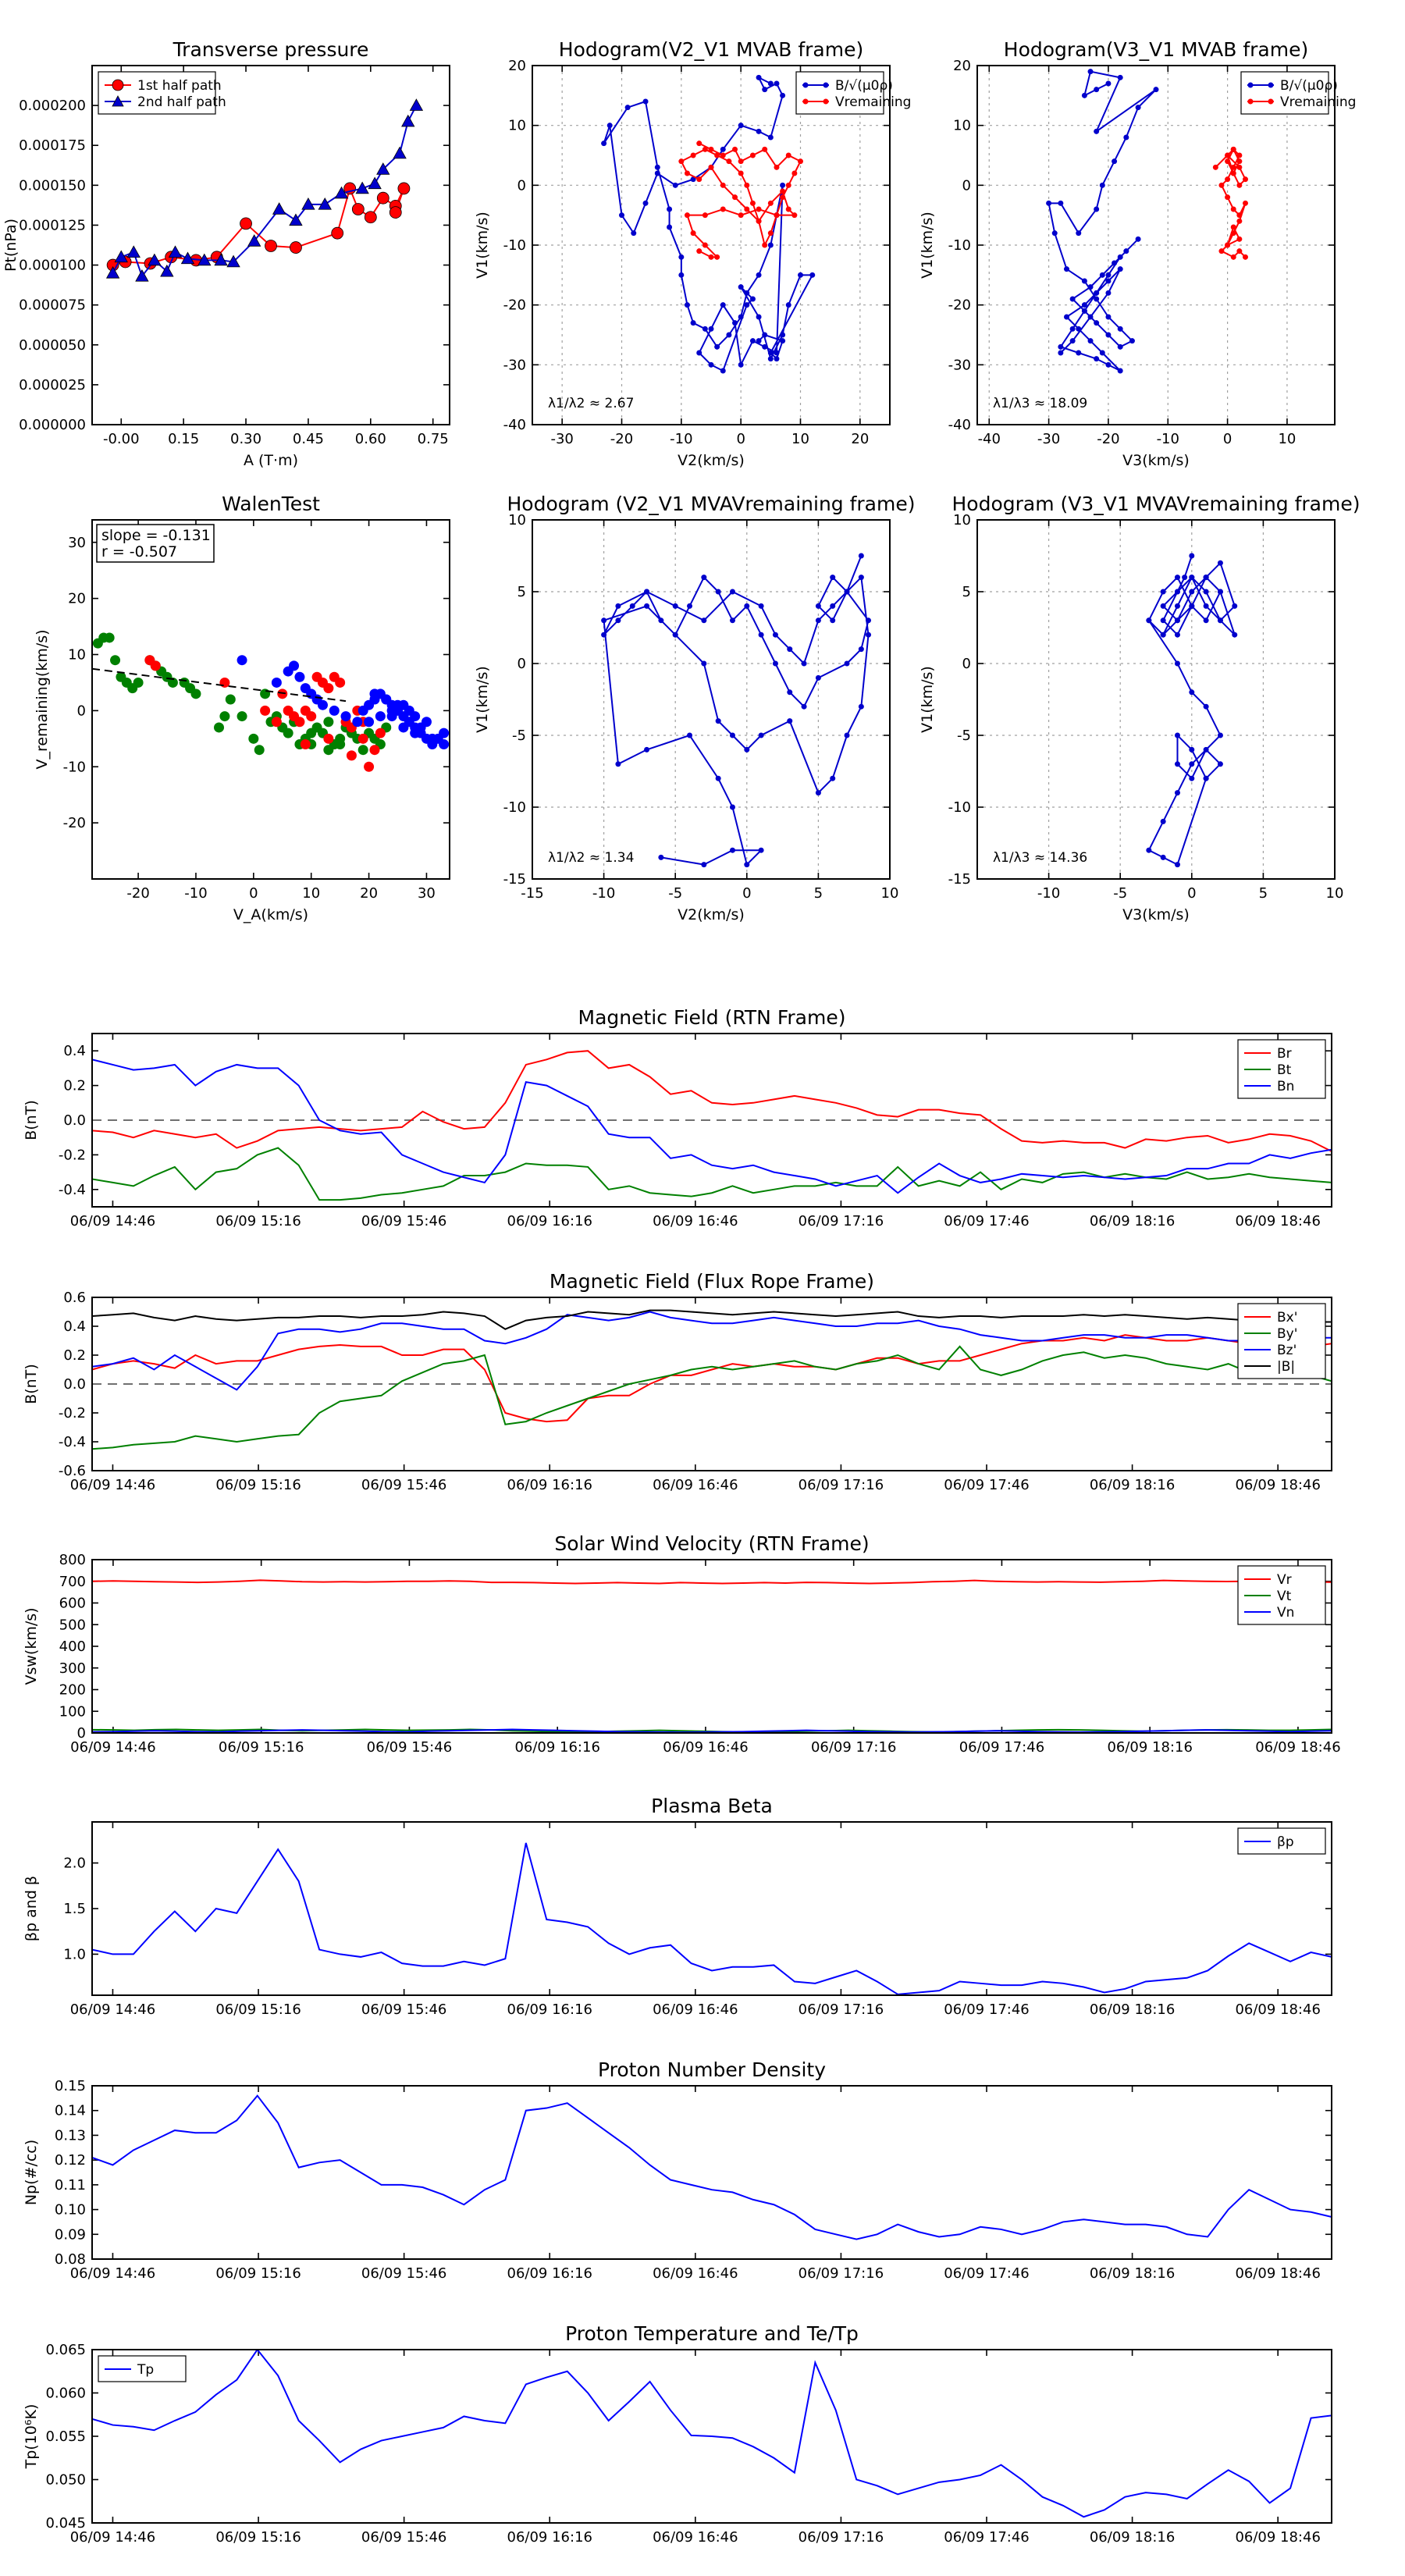 This screenshot has width=1405, height=2576. I want to click on velocity-xtick-label: 06/09 16:46, so click(706, 1747).